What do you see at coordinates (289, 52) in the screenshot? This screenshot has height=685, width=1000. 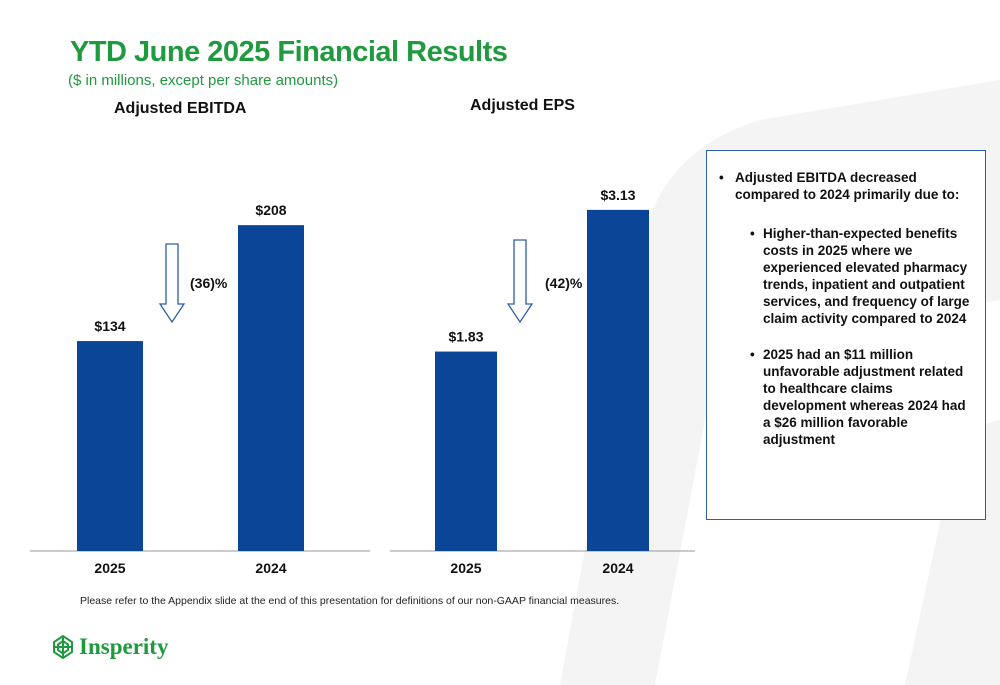 I see `page-title: YTD June 2025 Financial Results` at bounding box center [289, 52].